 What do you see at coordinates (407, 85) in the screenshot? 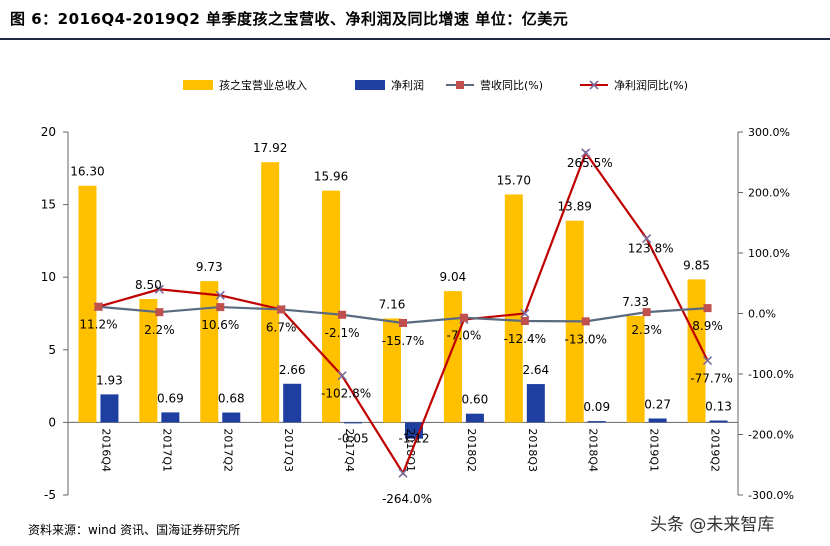
I see `legend-net-profit-label: 净利润` at bounding box center [407, 85].